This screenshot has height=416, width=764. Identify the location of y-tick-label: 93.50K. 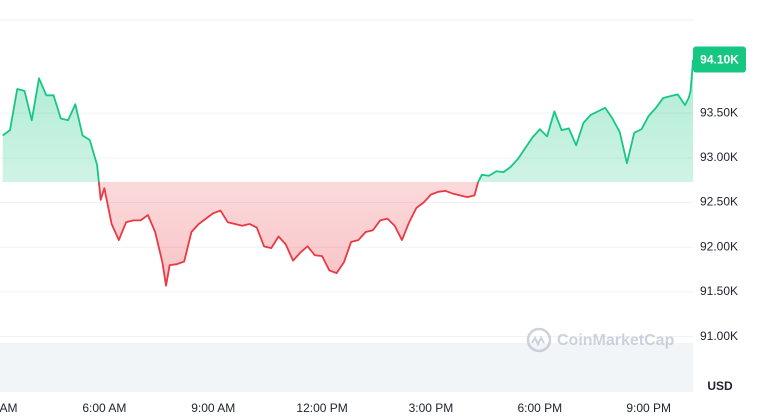
(719, 112).